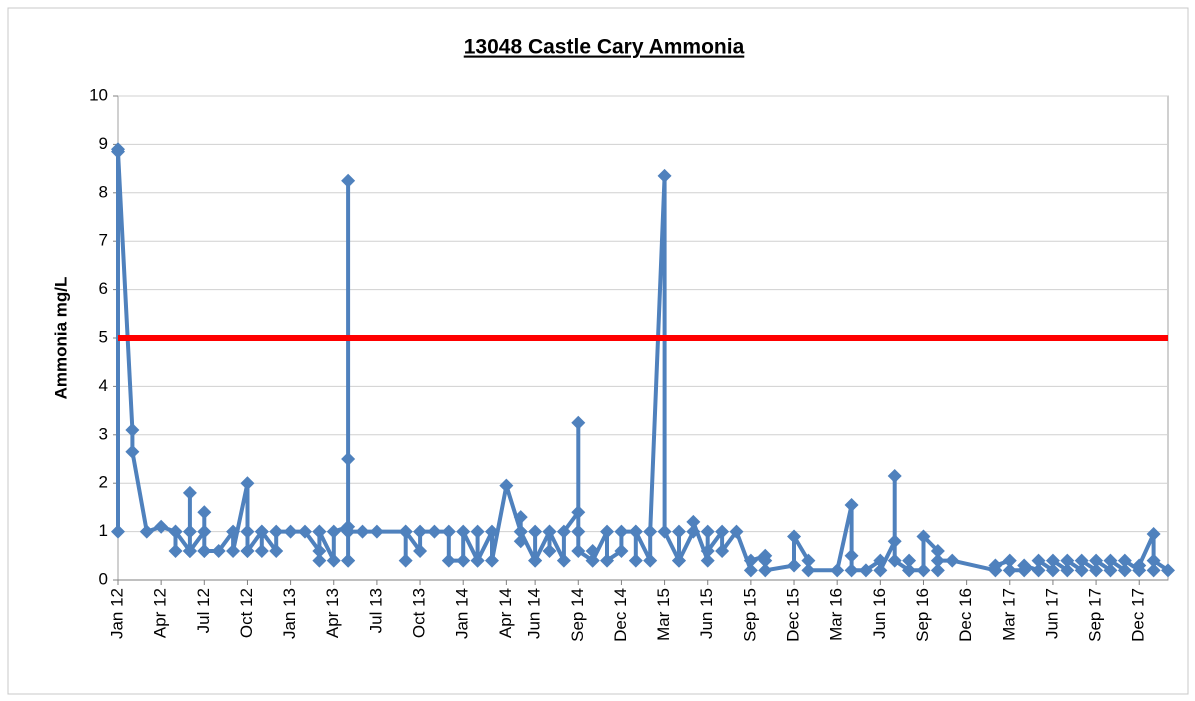  Describe the element at coordinates (103, 530) in the screenshot. I see `y-tick-label: 1` at that location.